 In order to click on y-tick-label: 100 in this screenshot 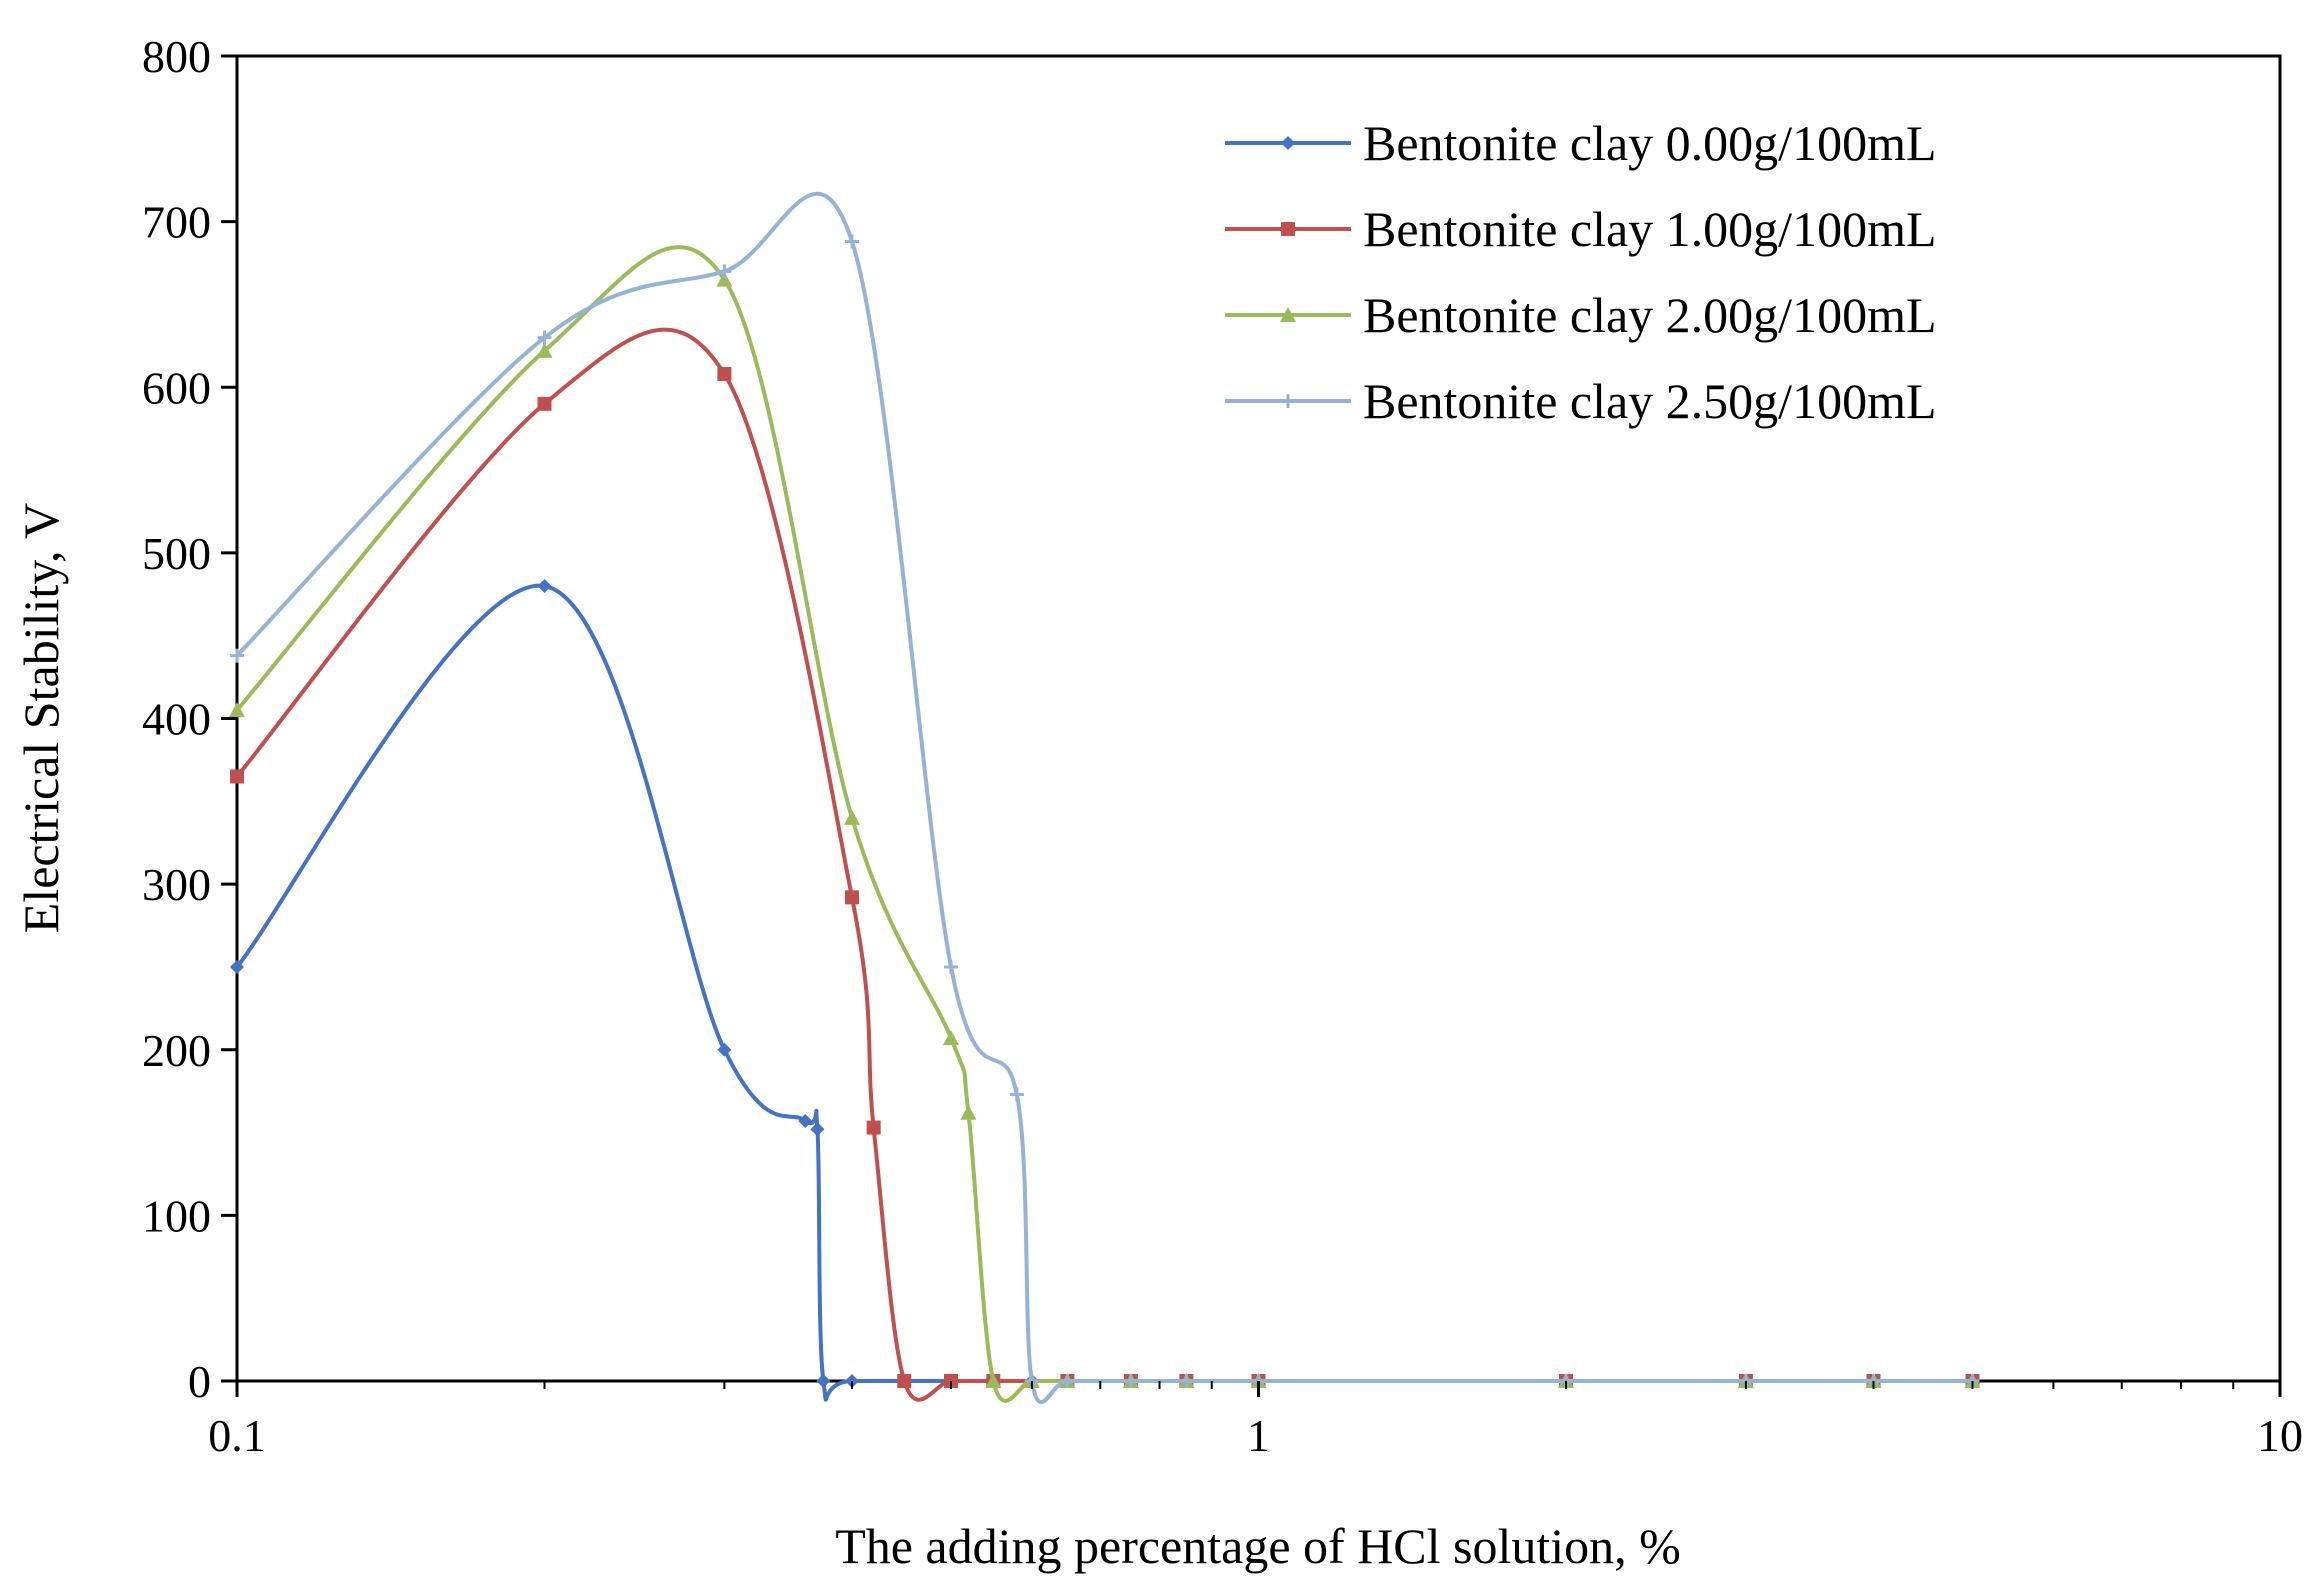, I will do `click(176, 1215)`.